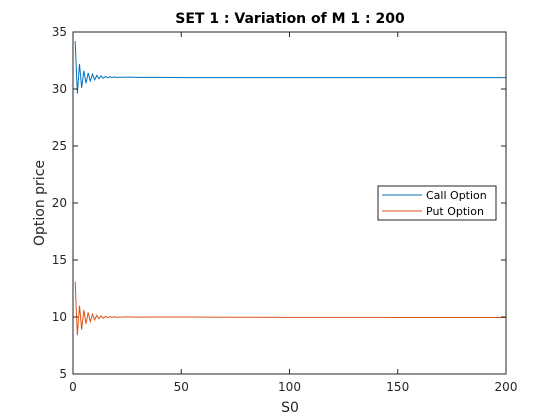  I want to click on y-tick-label: 25, so click(59, 146).